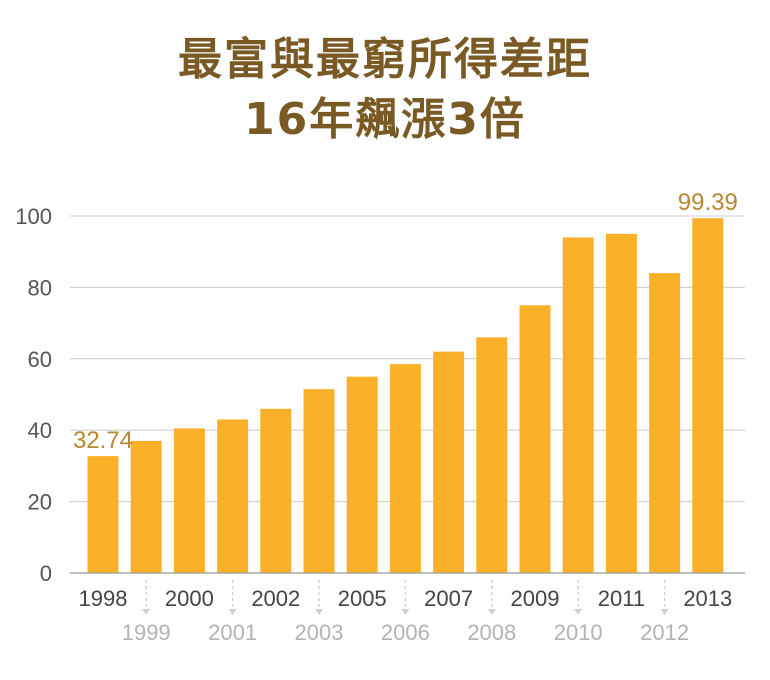 The width and height of the screenshot is (770, 680). I want to click on chart-title: 最富與最窮所得差距, so click(385, 59).